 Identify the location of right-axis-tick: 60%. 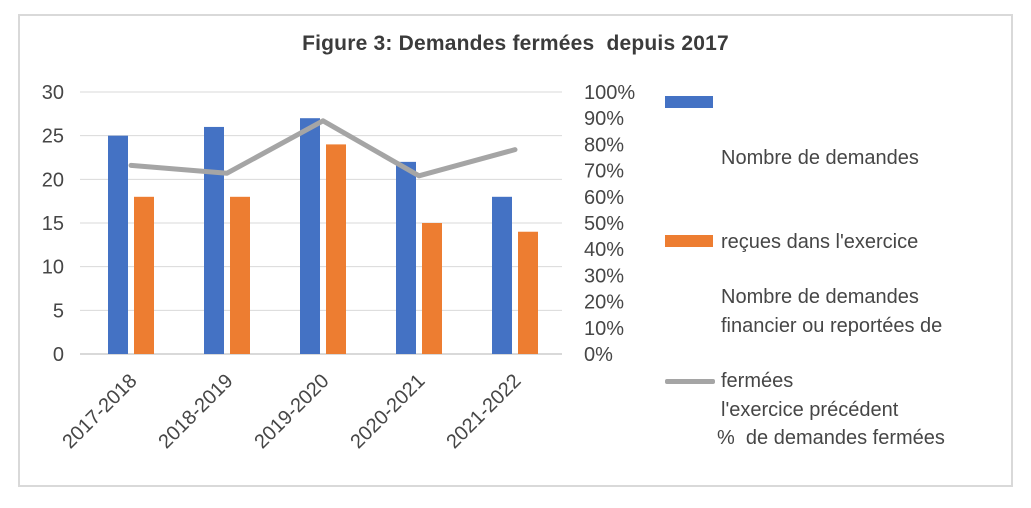
(604, 198).